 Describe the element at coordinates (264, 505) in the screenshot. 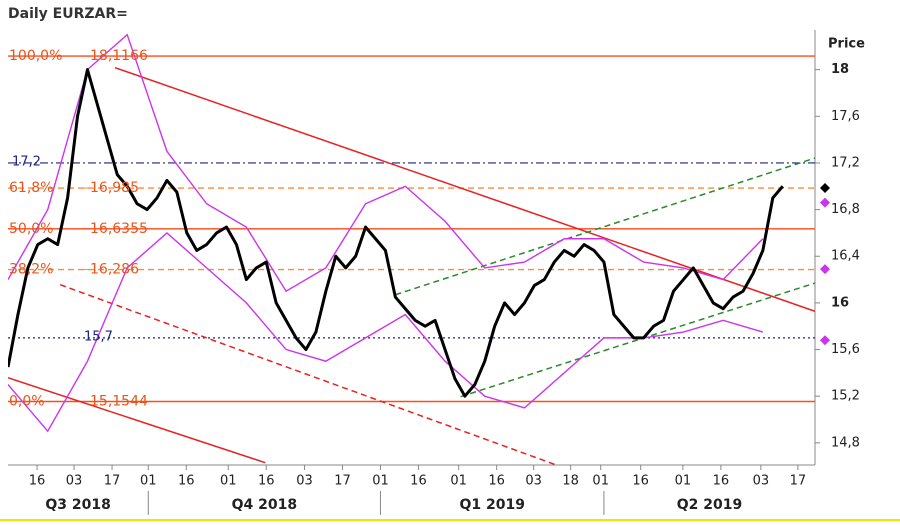

I see `quarter-label: Q4 2018` at that location.